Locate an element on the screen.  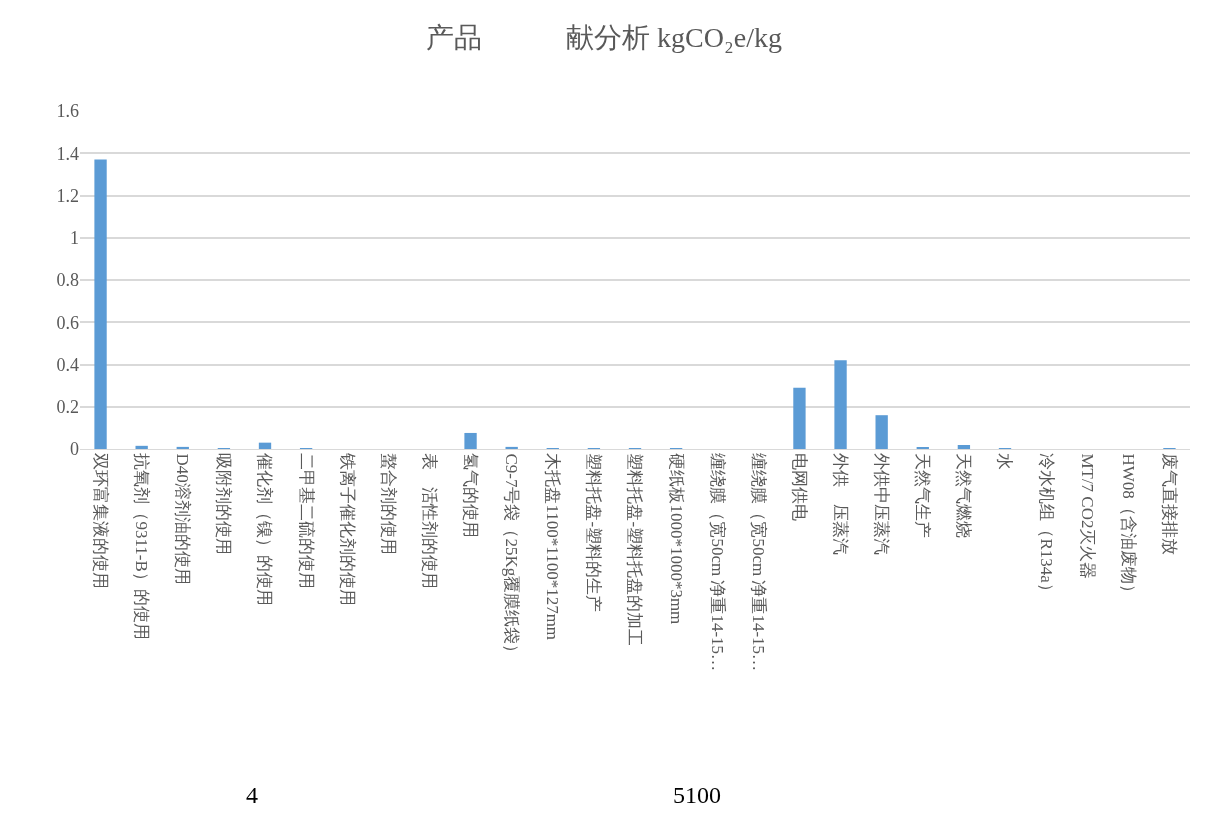
x-tick-label: 冷水机组（R134a） is located at coordinates (1046, 526).